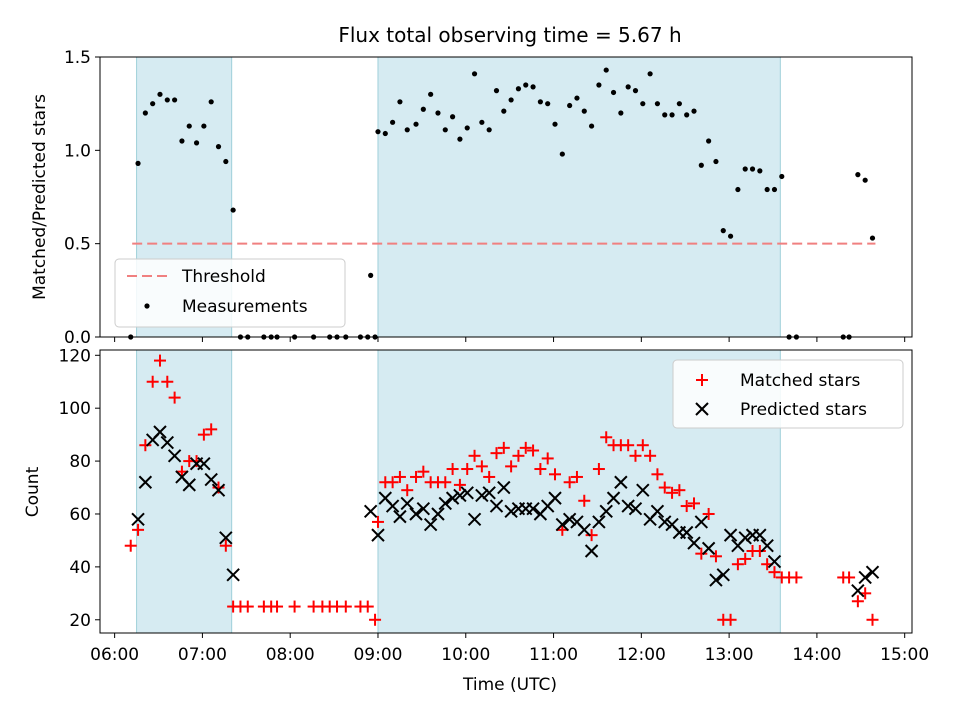 The width and height of the screenshot is (960, 720). Describe the element at coordinates (77, 245) in the screenshot. I see `y-tick-label: 0.5` at that location.